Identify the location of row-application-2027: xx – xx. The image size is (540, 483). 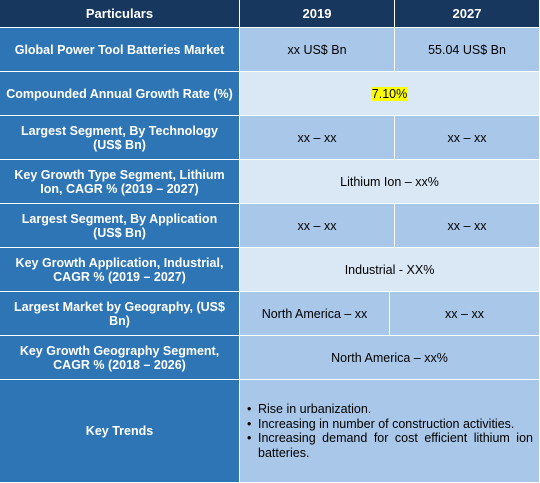
(467, 226).